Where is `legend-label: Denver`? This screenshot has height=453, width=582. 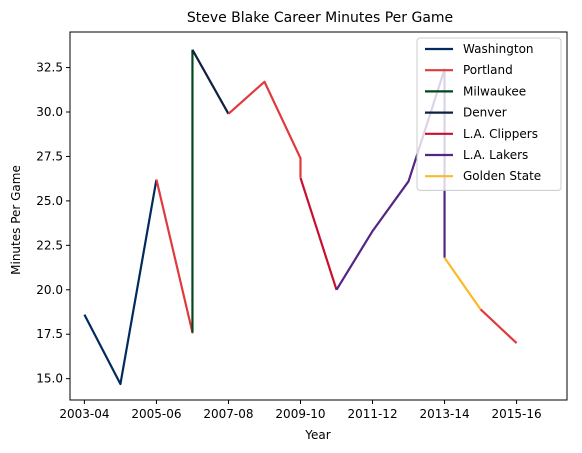
legend-label: Denver is located at coordinates (485, 113).